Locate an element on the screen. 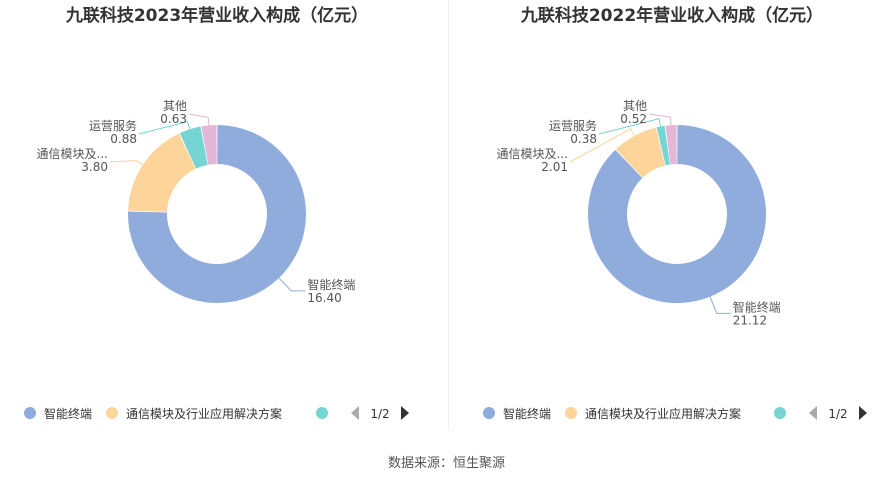 This screenshot has height=485, width=893. panel-divider is located at coordinates (448, 215).